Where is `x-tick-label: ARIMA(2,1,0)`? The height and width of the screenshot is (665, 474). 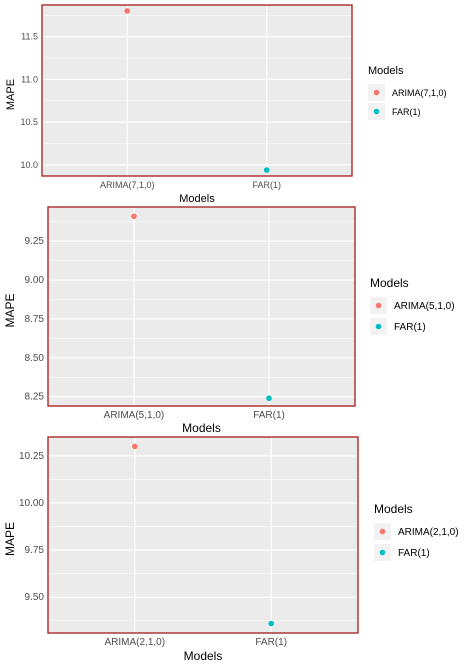 x-tick-label: ARIMA(2,1,0) is located at coordinates (135, 642).